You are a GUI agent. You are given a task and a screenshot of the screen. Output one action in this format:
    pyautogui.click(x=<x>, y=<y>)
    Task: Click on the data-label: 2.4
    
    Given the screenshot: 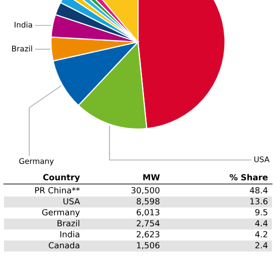 What is the action you would take?
    pyautogui.click(x=261, y=245)
    